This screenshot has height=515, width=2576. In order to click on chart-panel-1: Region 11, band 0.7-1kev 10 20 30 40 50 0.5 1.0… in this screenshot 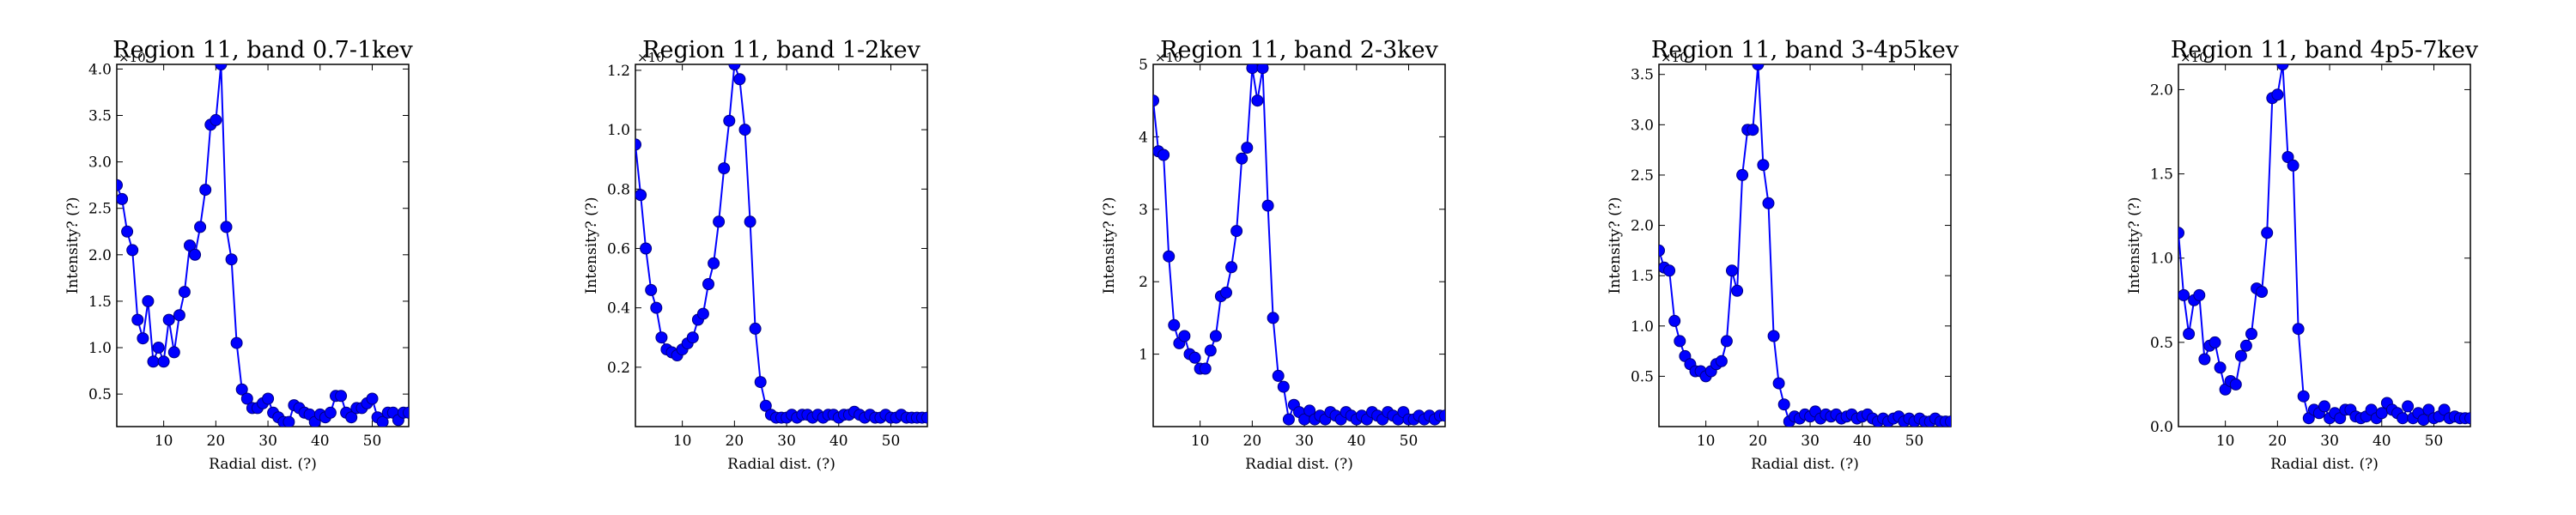, I will do `click(239, 255)`.